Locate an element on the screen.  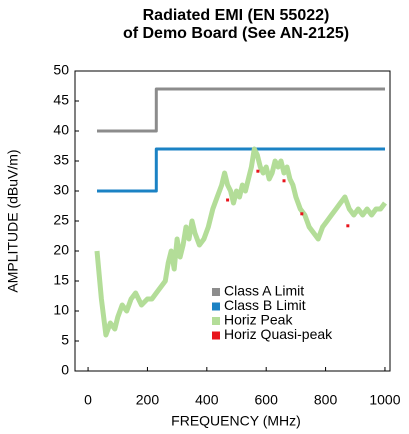
y-tick-label: 35 is located at coordinates (61, 160).